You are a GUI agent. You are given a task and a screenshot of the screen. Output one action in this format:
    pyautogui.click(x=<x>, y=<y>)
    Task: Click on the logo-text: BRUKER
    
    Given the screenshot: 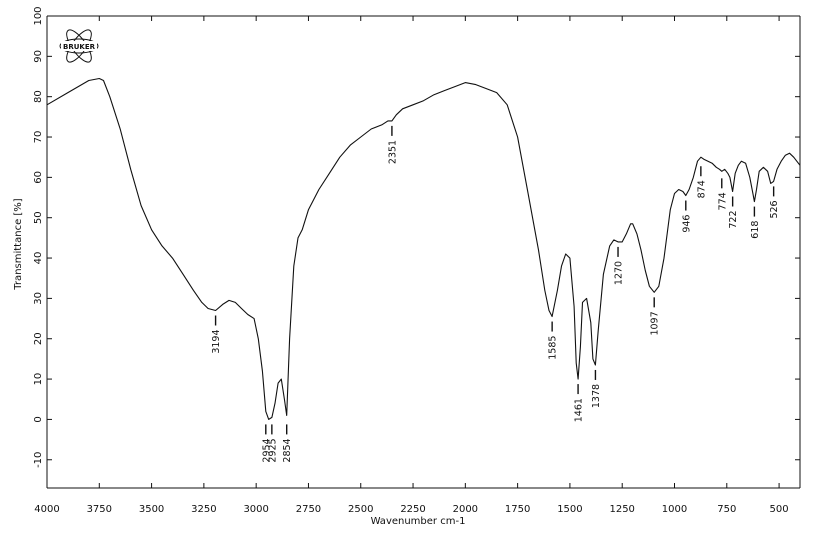 What is the action you would take?
    pyautogui.click(x=79, y=47)
    